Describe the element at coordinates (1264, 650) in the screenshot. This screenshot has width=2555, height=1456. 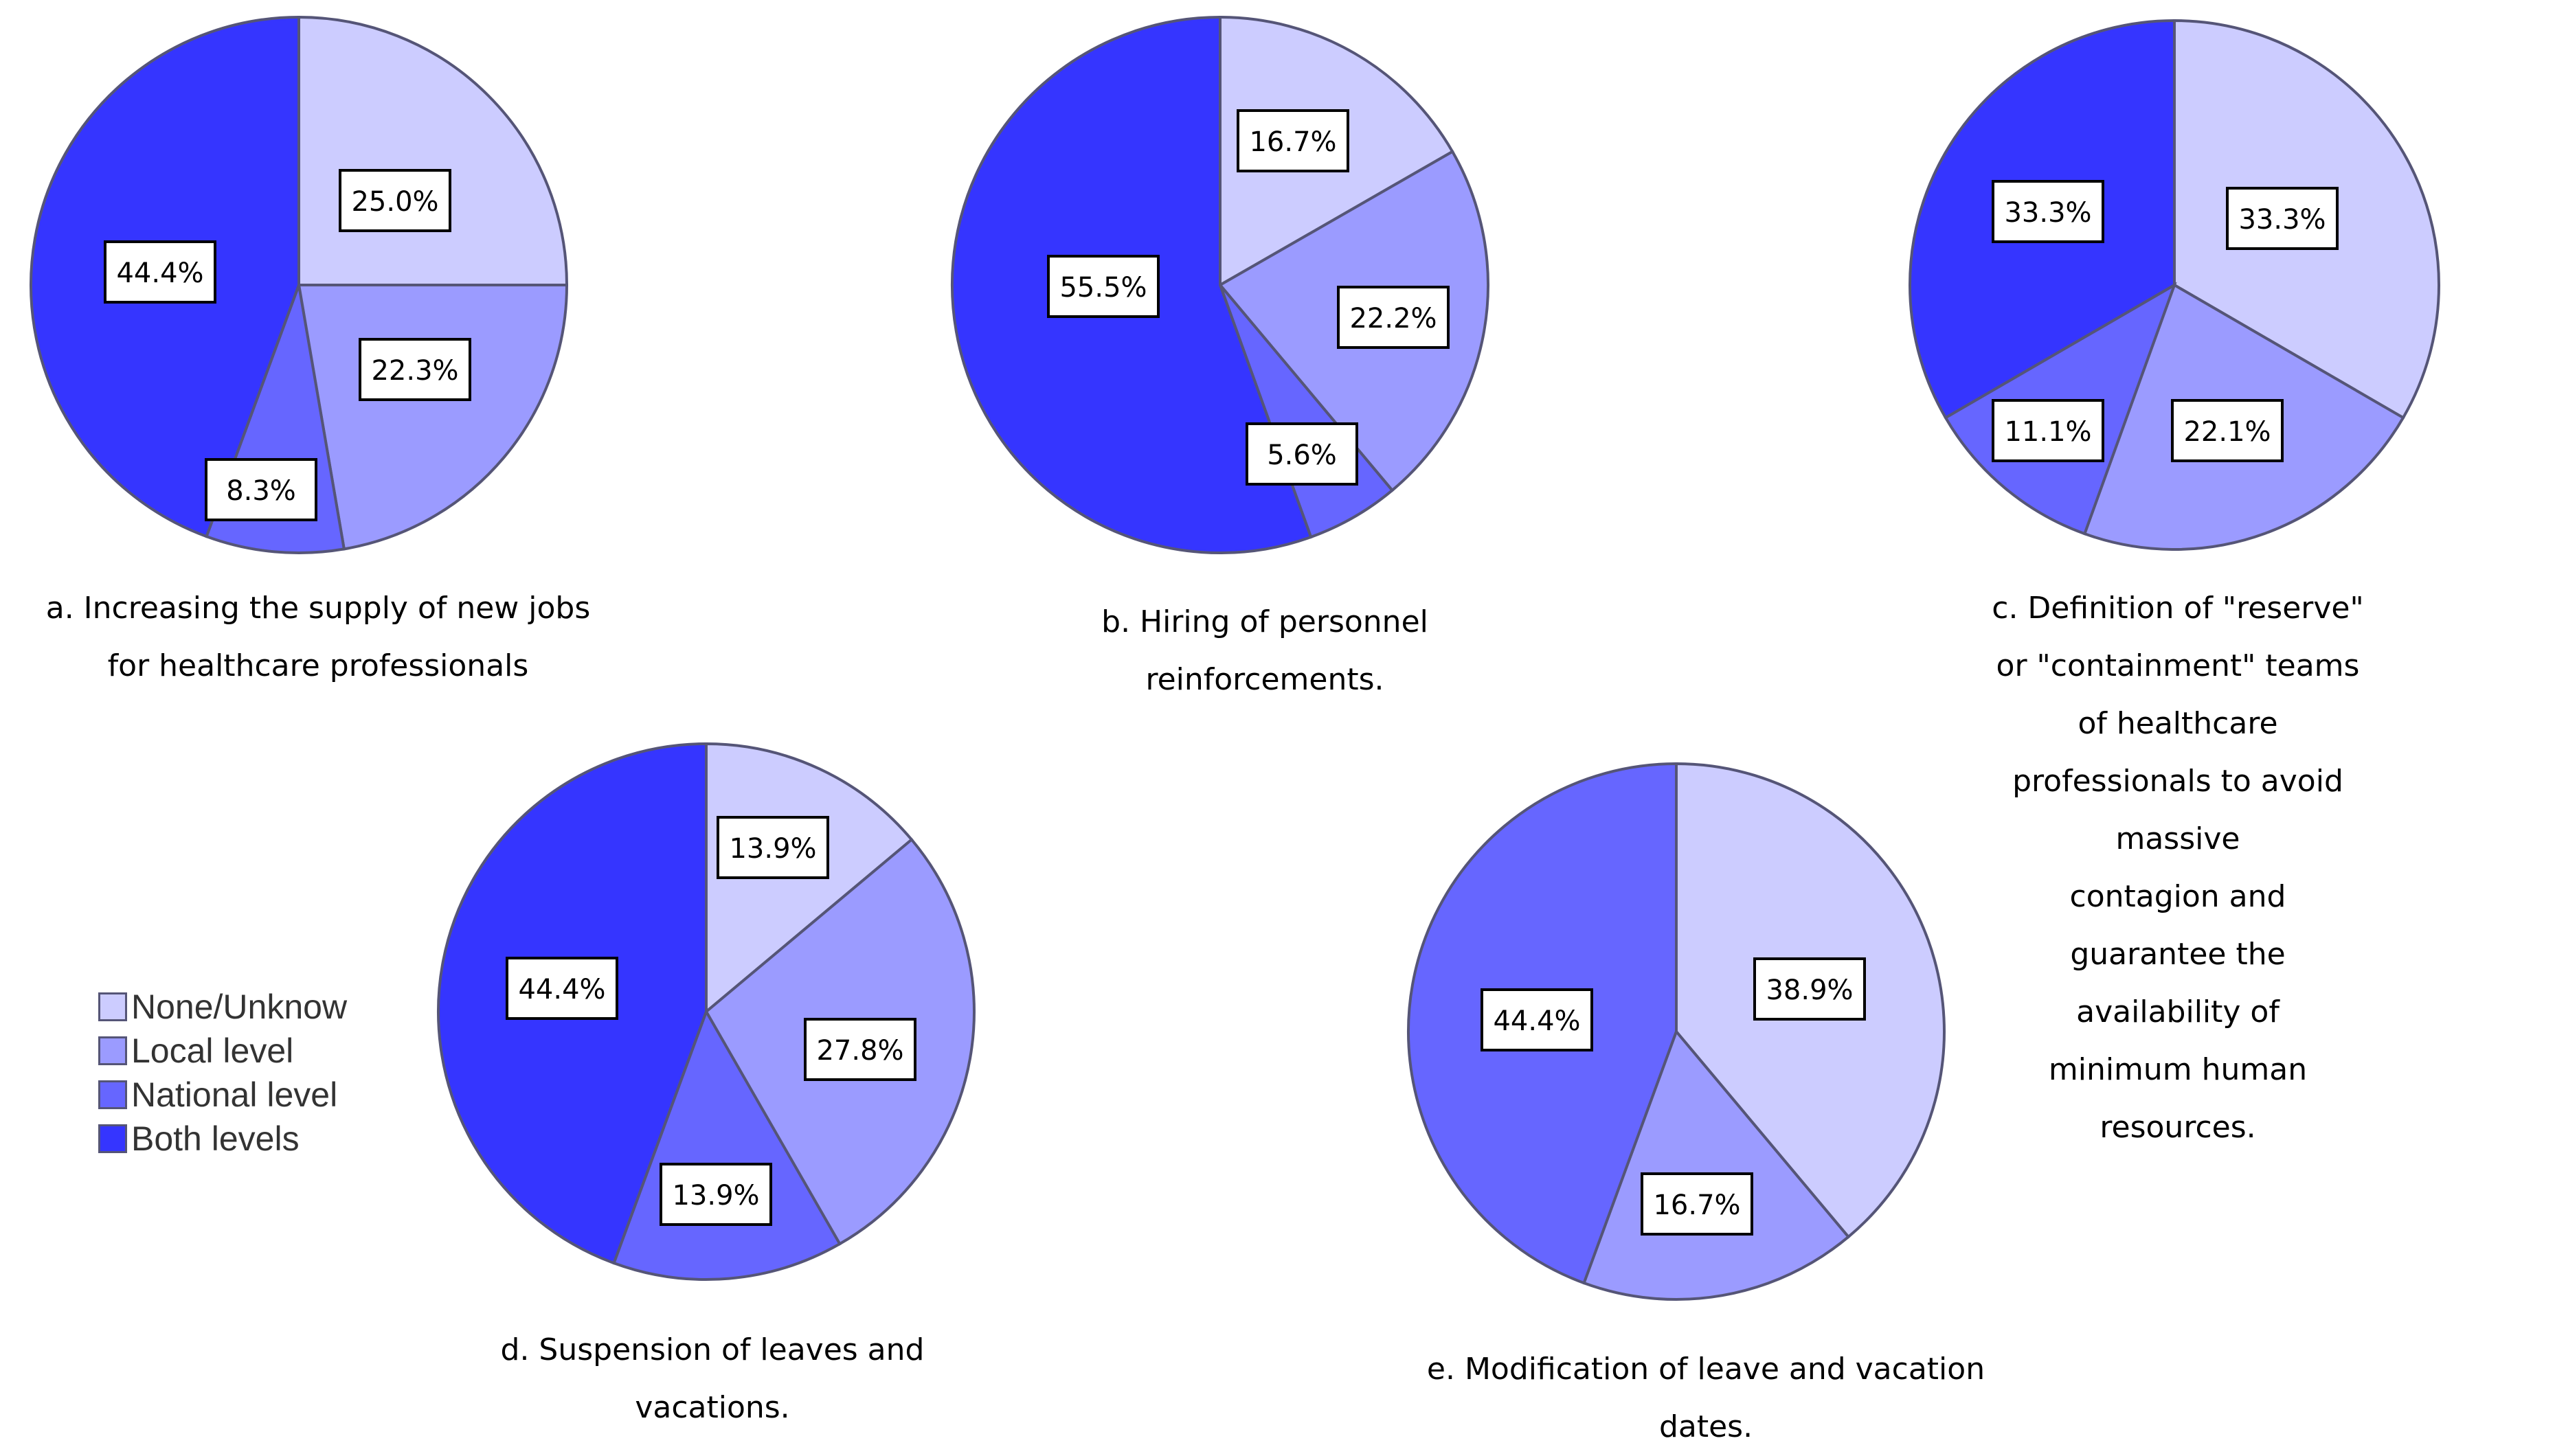
I see `caption-b: b. Hiring of personnel reinforcements.` at that location.